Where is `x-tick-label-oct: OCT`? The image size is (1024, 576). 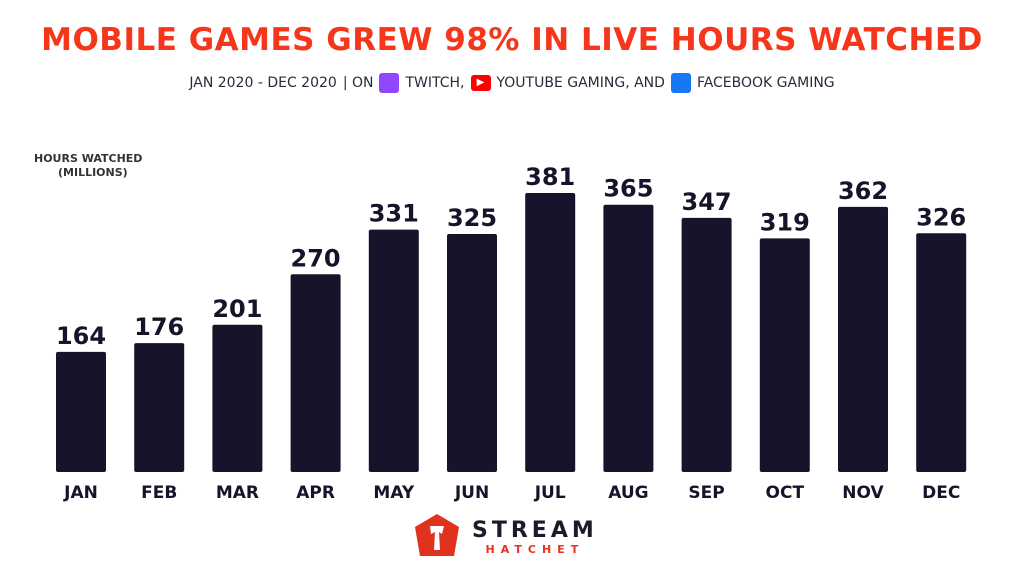 x-tick-label-oct: OCT is located at coordinates (785, 493).